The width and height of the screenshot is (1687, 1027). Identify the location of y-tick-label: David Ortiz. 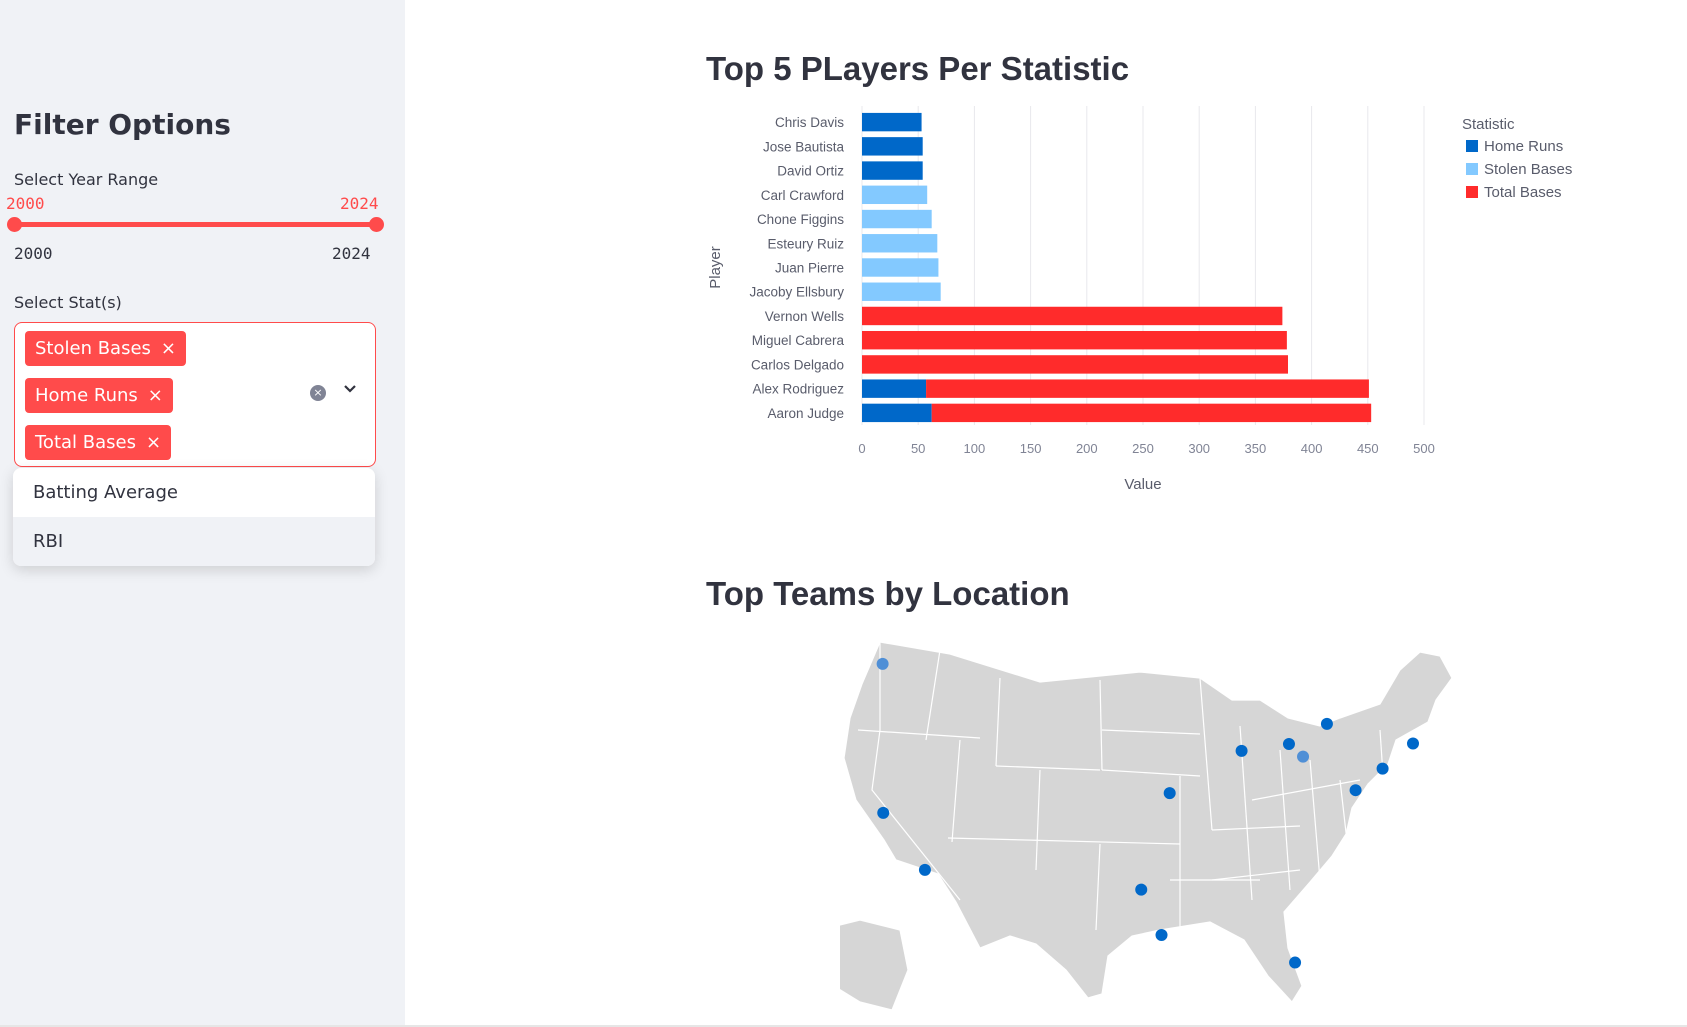
(810, 171).